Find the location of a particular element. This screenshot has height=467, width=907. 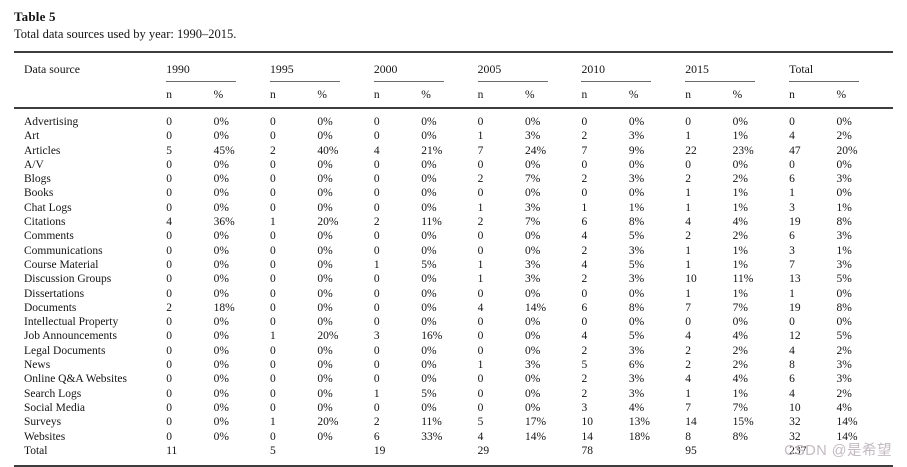

row-label: Search Logs is located at coordinates (53, 393).